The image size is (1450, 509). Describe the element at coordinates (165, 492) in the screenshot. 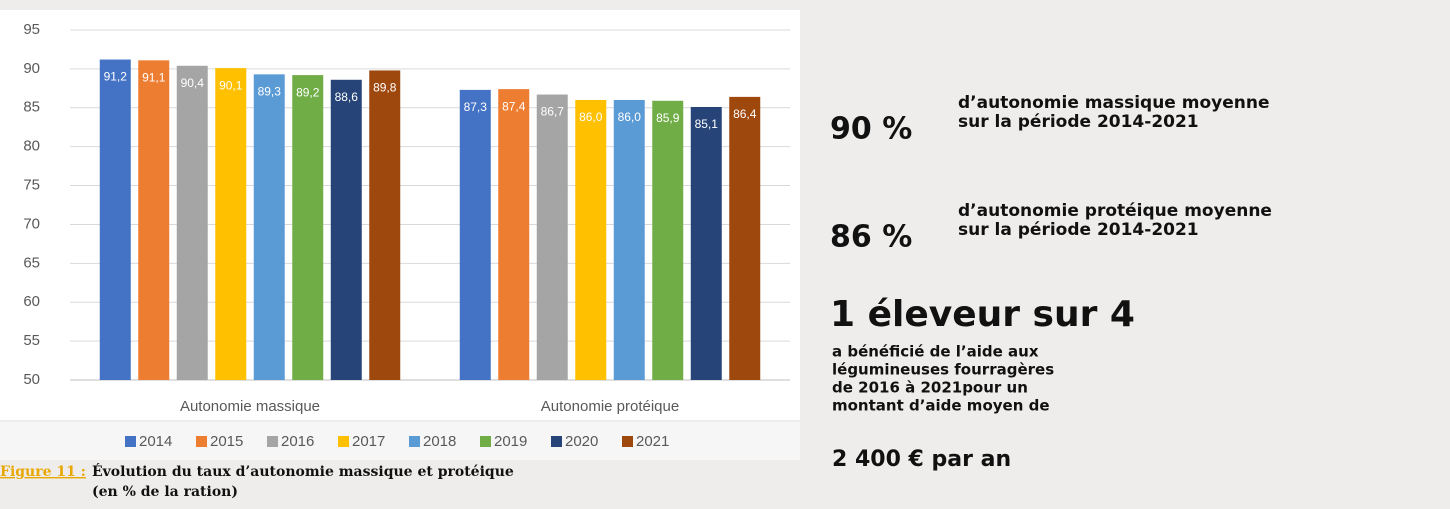

I see `caption-line: (en % de la ration)` at that location.